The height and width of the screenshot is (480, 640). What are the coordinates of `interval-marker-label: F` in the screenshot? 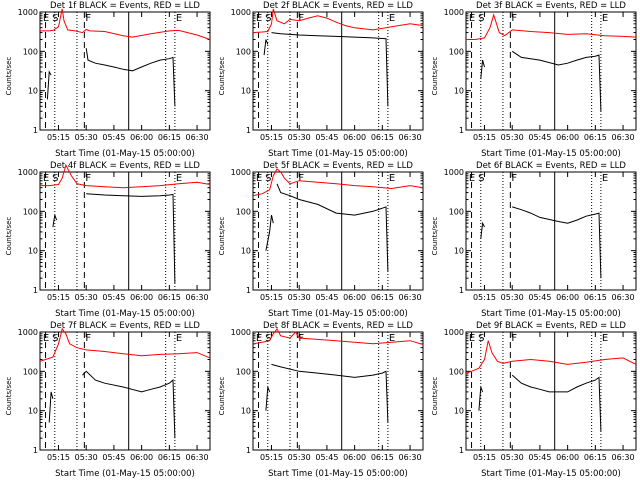 It's located at (88, 18).